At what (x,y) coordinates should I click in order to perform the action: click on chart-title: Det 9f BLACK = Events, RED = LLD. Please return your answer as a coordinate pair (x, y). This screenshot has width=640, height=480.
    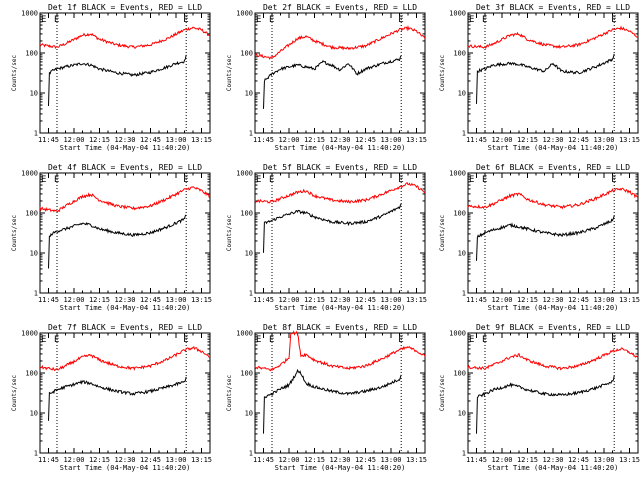
    Looking at the image, I should click on (553, 327).